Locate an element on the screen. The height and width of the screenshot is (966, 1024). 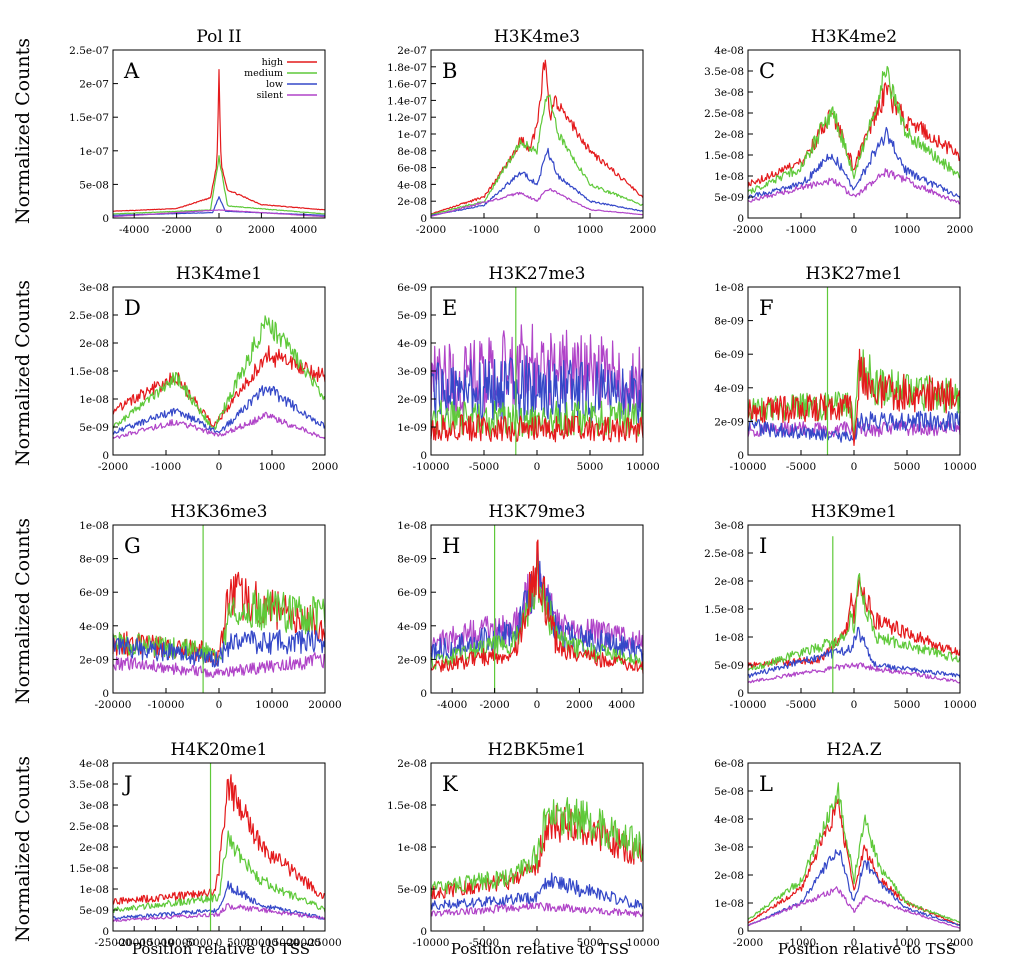
y-tick-label: 4e-09 is located at coordinates (412, 344).